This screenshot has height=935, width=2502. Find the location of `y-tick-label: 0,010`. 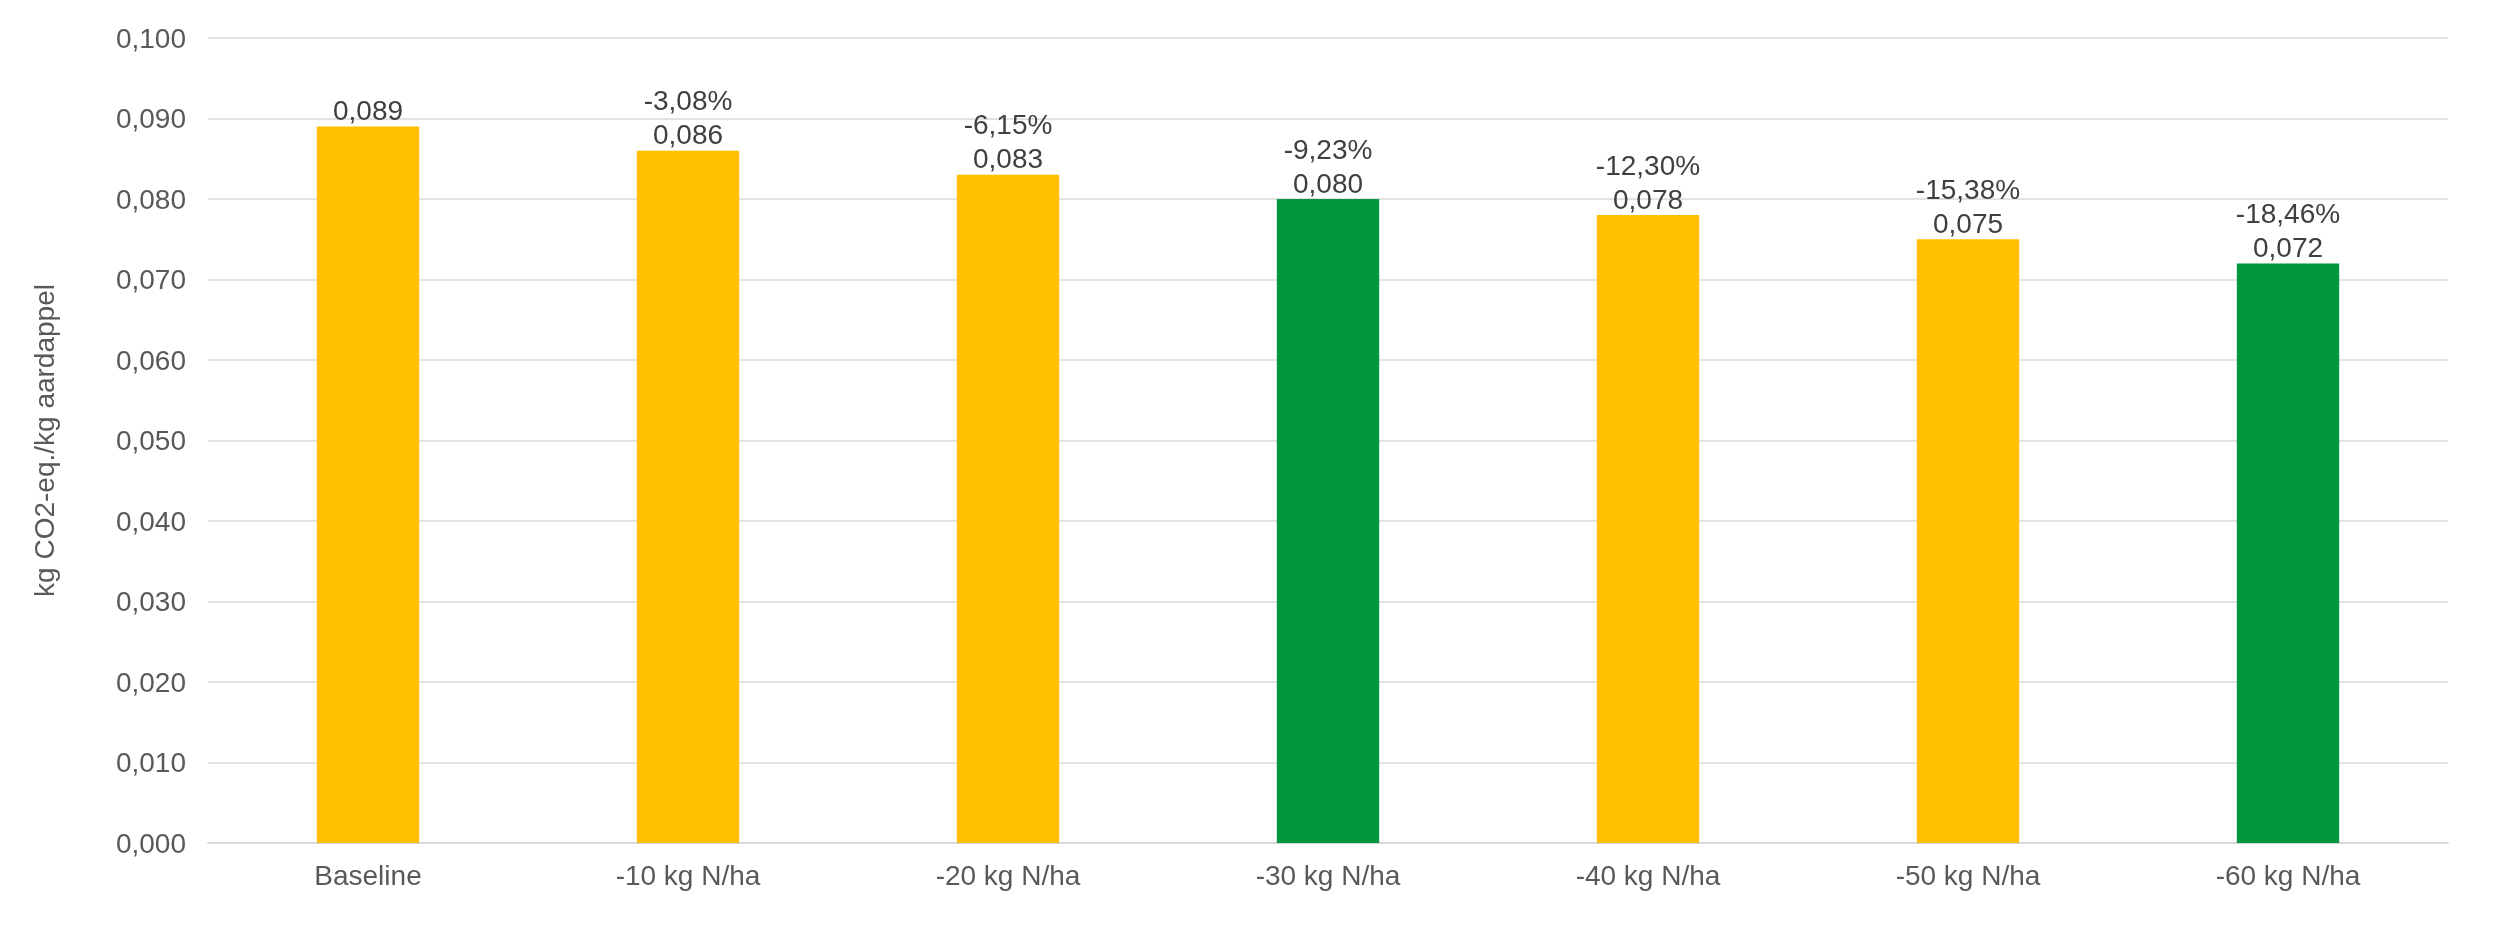

y-tick-label: 0,010 is located at coordinates (150, 762).